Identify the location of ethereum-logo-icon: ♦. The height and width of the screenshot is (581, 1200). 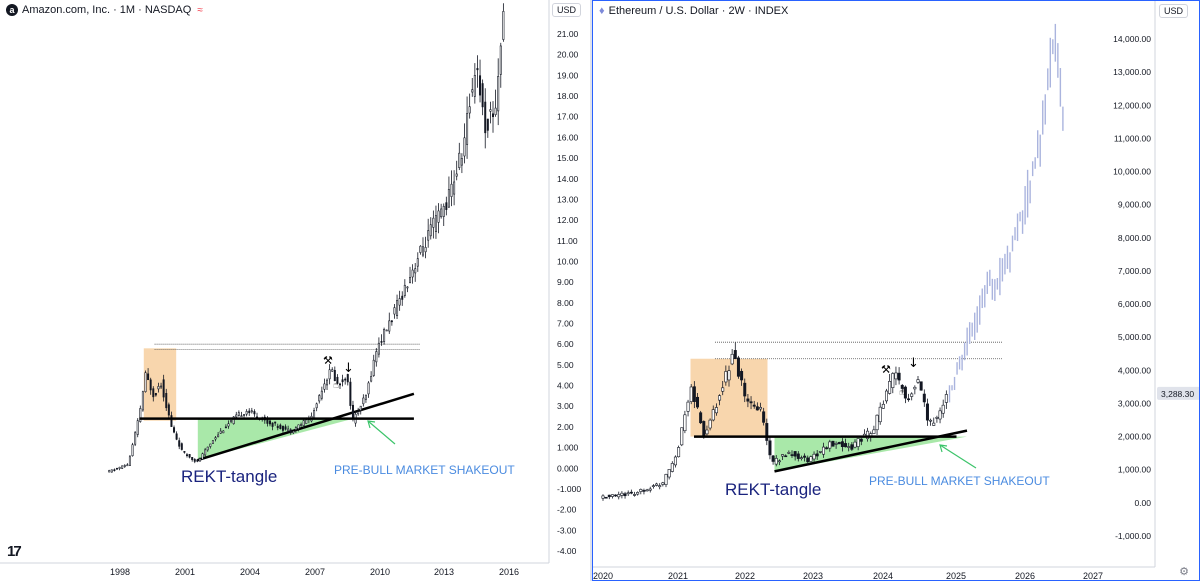
(602, 11).